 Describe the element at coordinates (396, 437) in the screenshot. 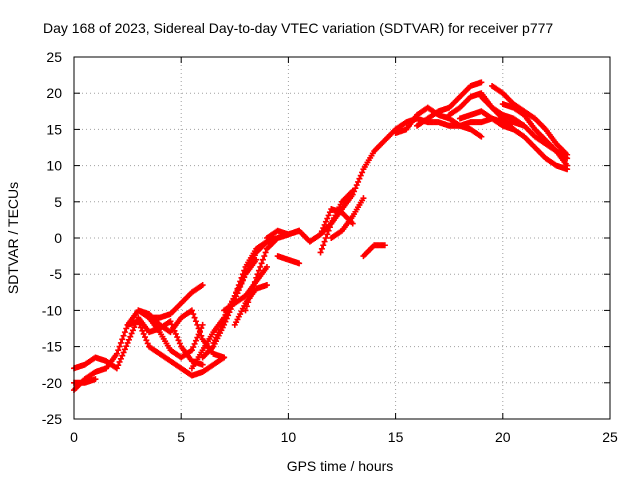

I see `x-tick-label: 15` at that location.